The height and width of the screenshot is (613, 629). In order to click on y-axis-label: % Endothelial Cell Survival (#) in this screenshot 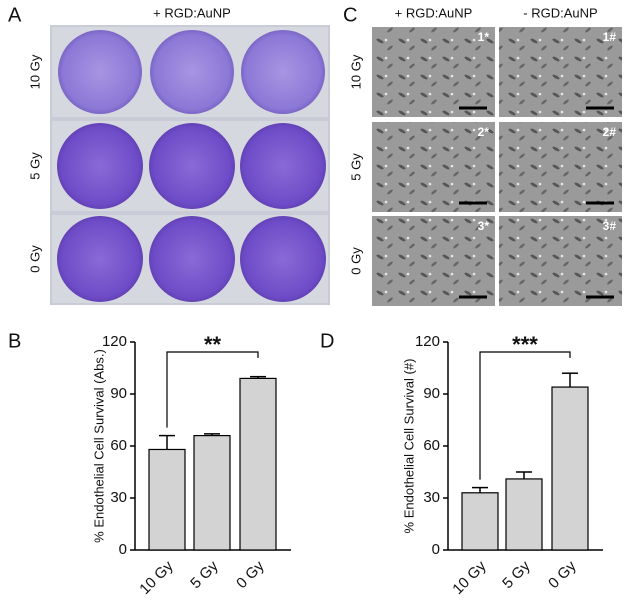, I will do `click(408, 446)`.